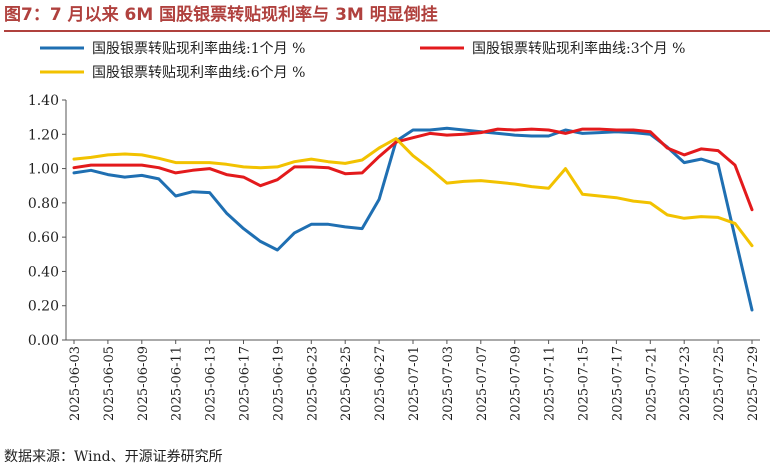 The width and height of the screenshot is (774, 470). Describe the element at coordinates (177, 383) in the screenshot. I see `x-tick-label: 2025-06-11` at that location.